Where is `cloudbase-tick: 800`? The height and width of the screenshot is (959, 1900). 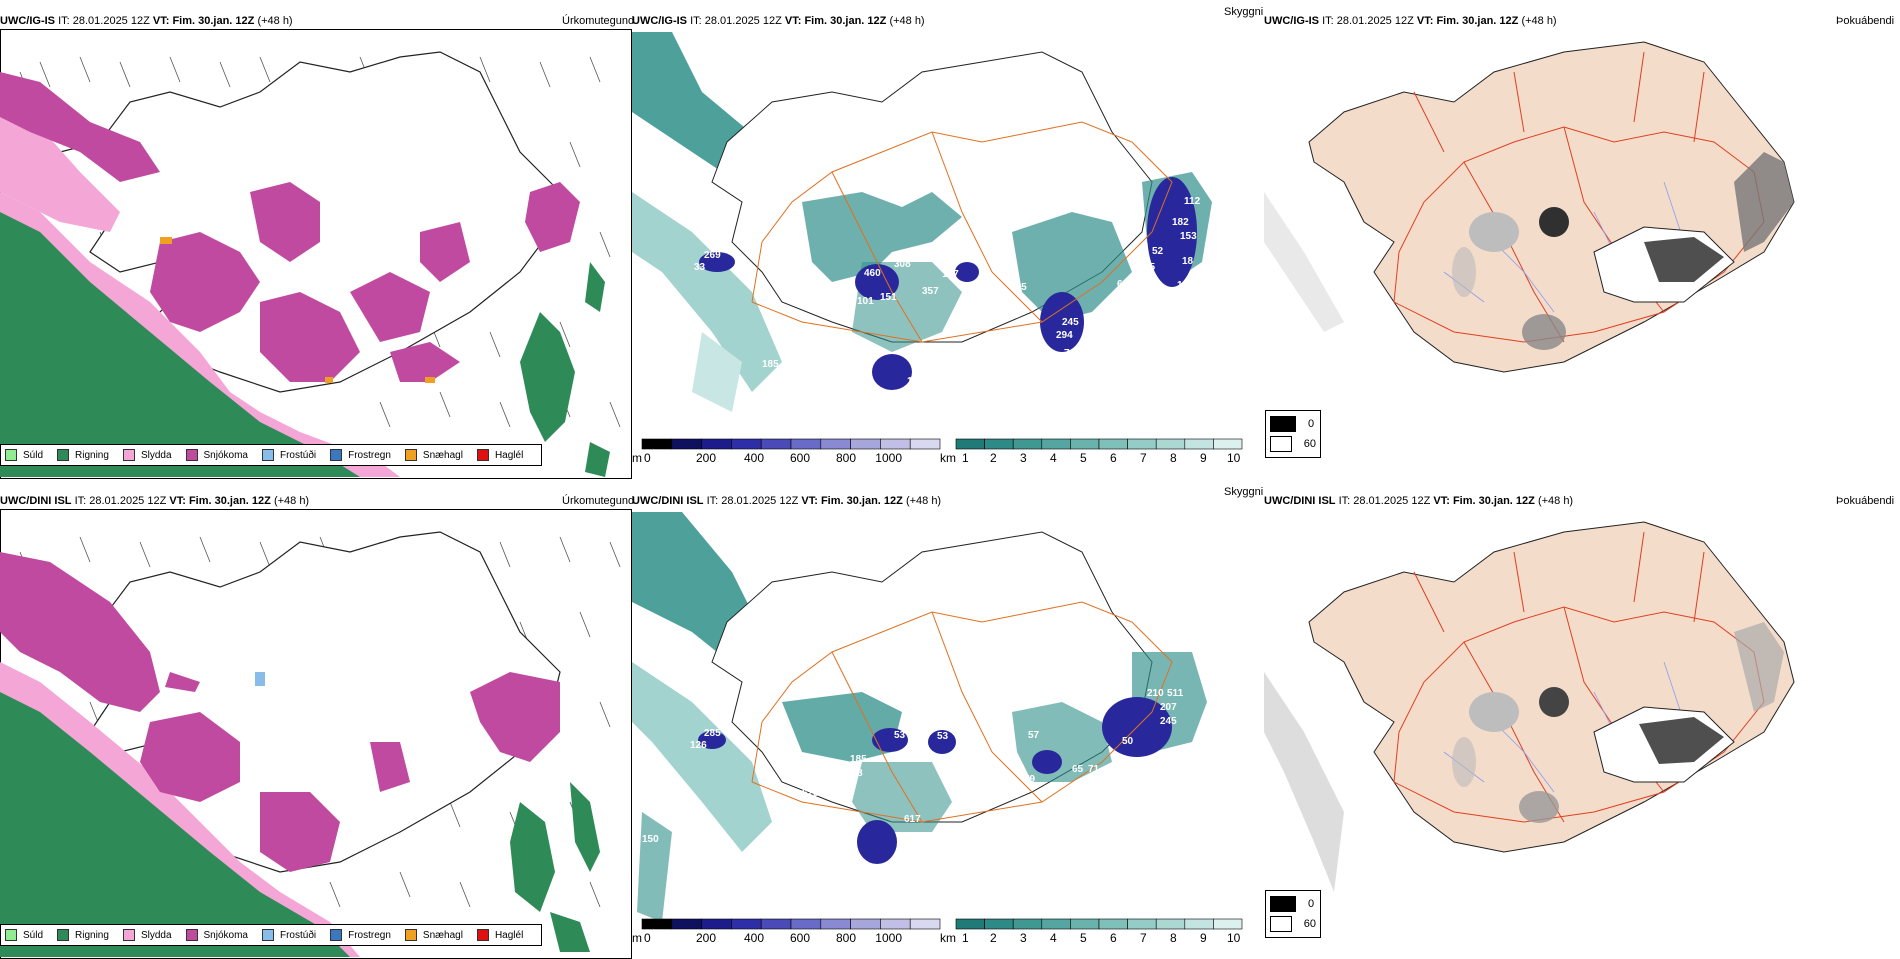 cloudbase-tick: 800 is located at coordinates (846, 938).